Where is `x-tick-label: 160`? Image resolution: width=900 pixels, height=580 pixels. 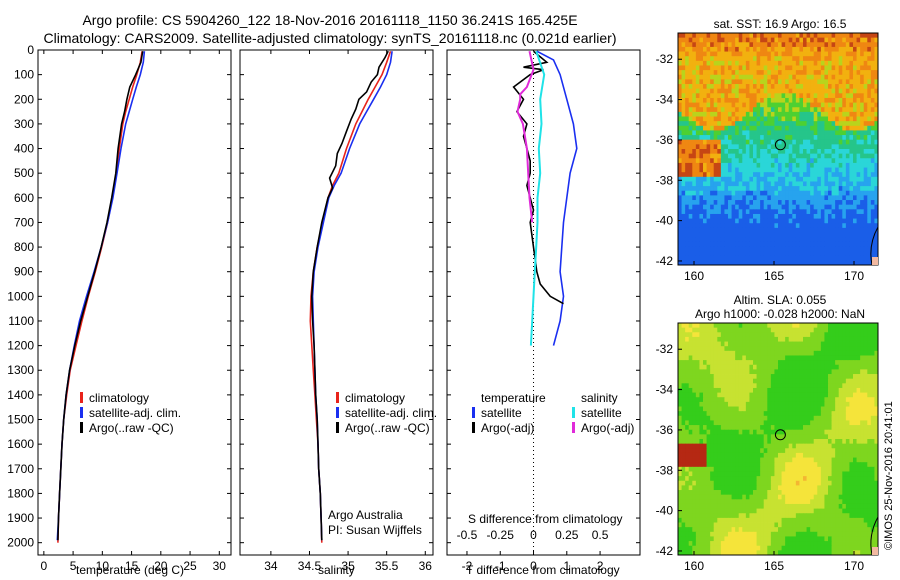 x-tick-label: 160 is located at coordinates (694, 276).